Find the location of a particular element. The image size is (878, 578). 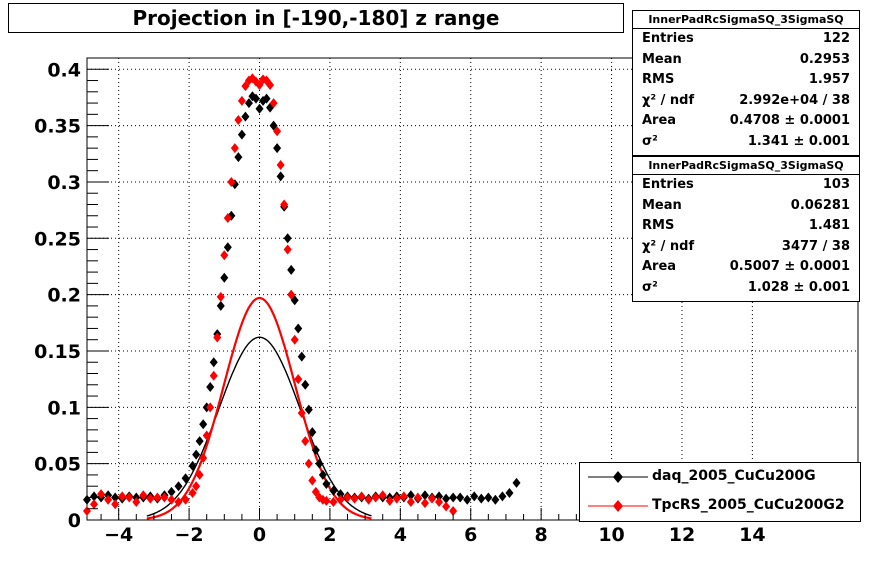

stats-row: Area 0.5007 ± 0.0001 is located at coordinates (746, 267).